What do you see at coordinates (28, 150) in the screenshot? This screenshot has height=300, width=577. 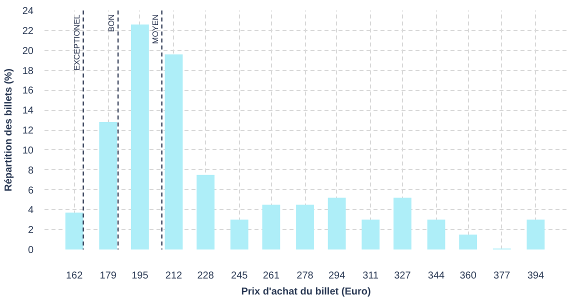 I see `y-tick-label: 10` at bounding box center [28, 150].